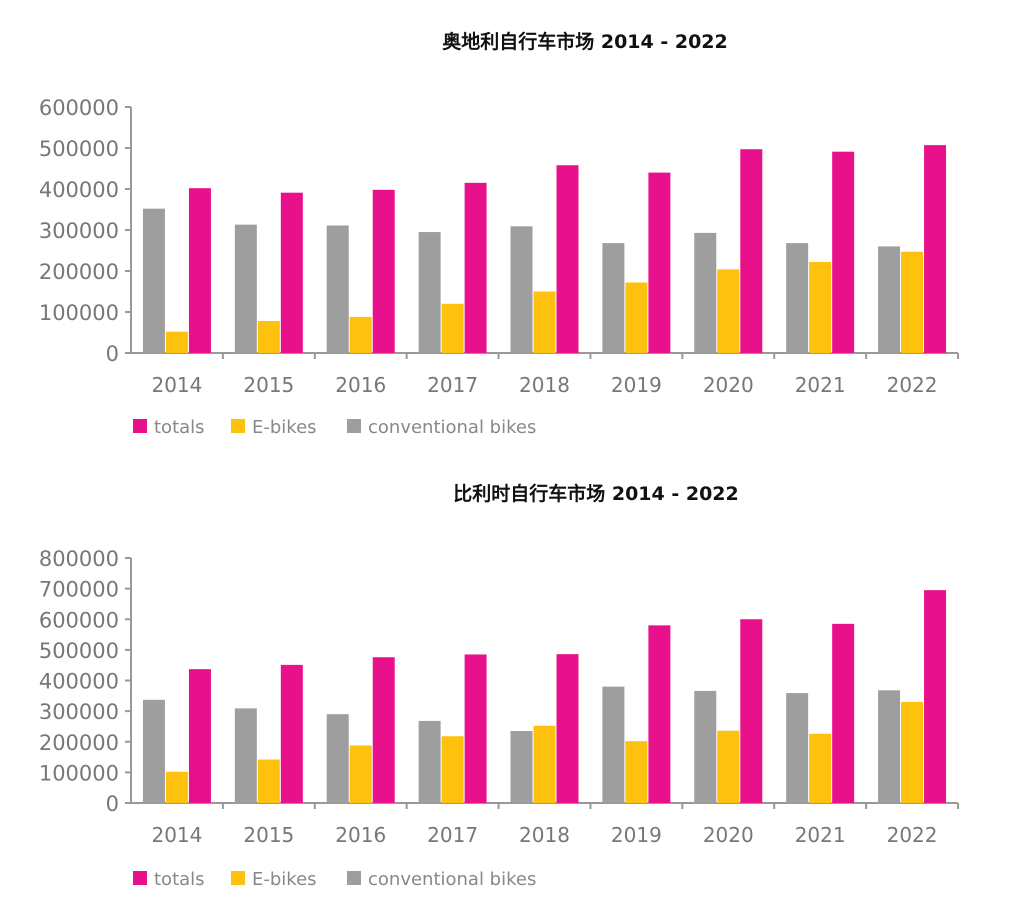  What do you see at coordinates (429, 292) in the screenshot?
I see `austria-bar-conventional-2017` at bounding box center [429, 292].